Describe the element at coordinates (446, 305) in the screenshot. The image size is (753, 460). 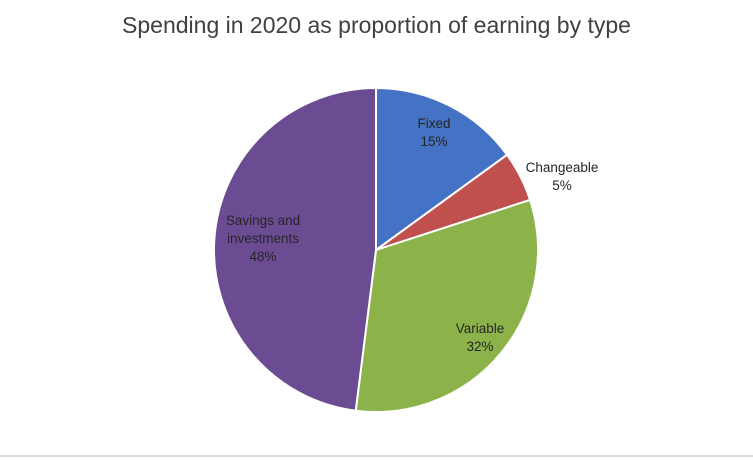
I see `pie-slice-variable` at that location.